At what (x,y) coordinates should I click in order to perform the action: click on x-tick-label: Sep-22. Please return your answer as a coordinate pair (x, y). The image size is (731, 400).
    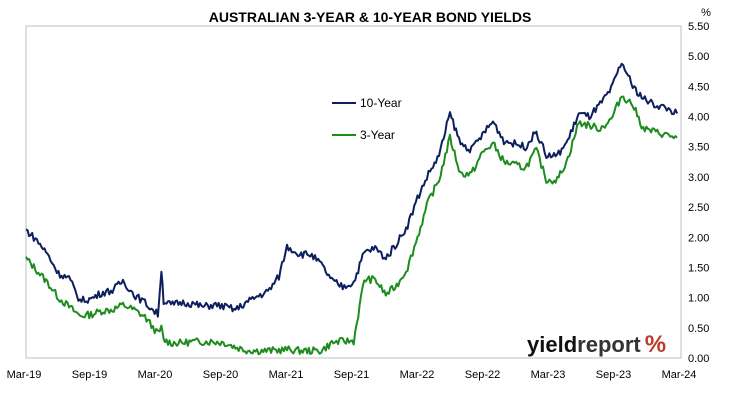
    Looking at the image, I should click on (482, 375).